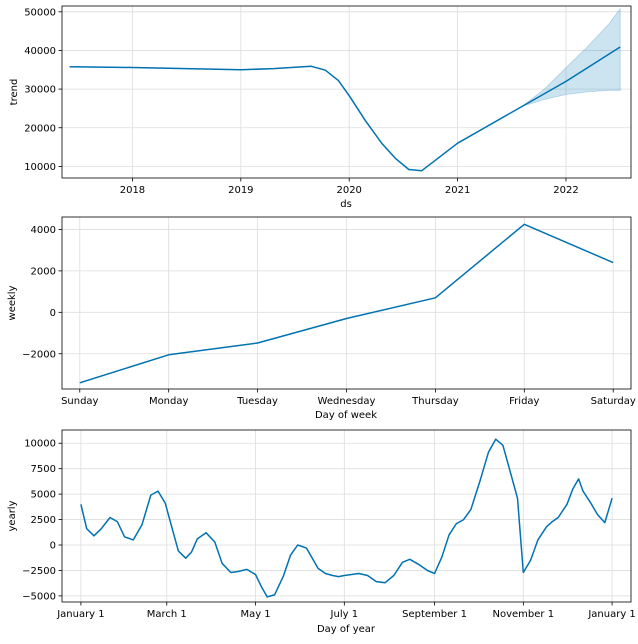 The image size is (638, 644). I want to click on trend-x-tick-label: 2019, so click(240, 190).